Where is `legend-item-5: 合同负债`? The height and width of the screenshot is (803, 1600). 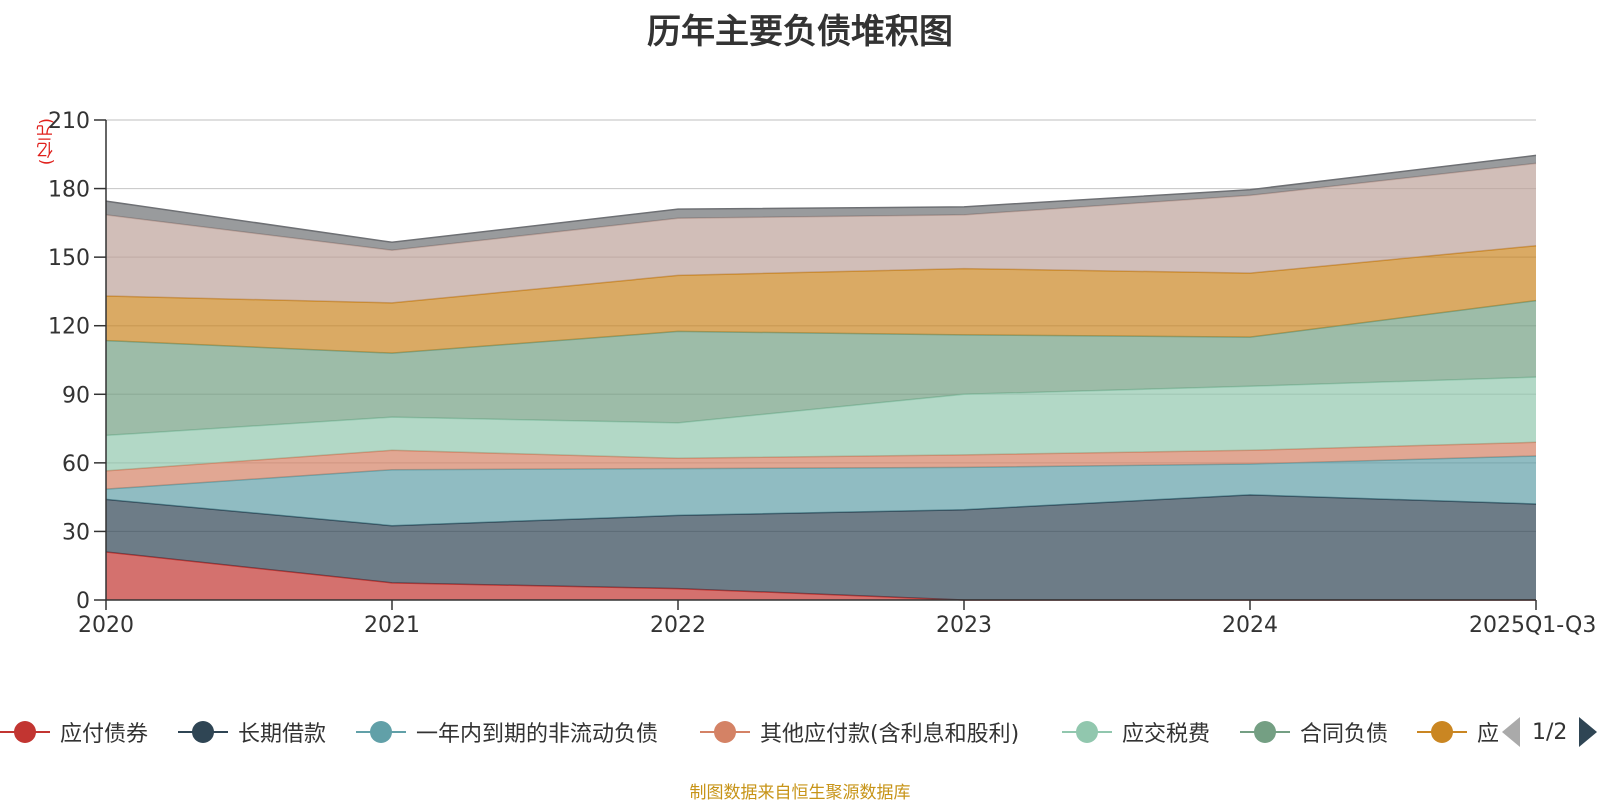
legend-item-5: 合同负债 is located at coordinates (1314, 732).